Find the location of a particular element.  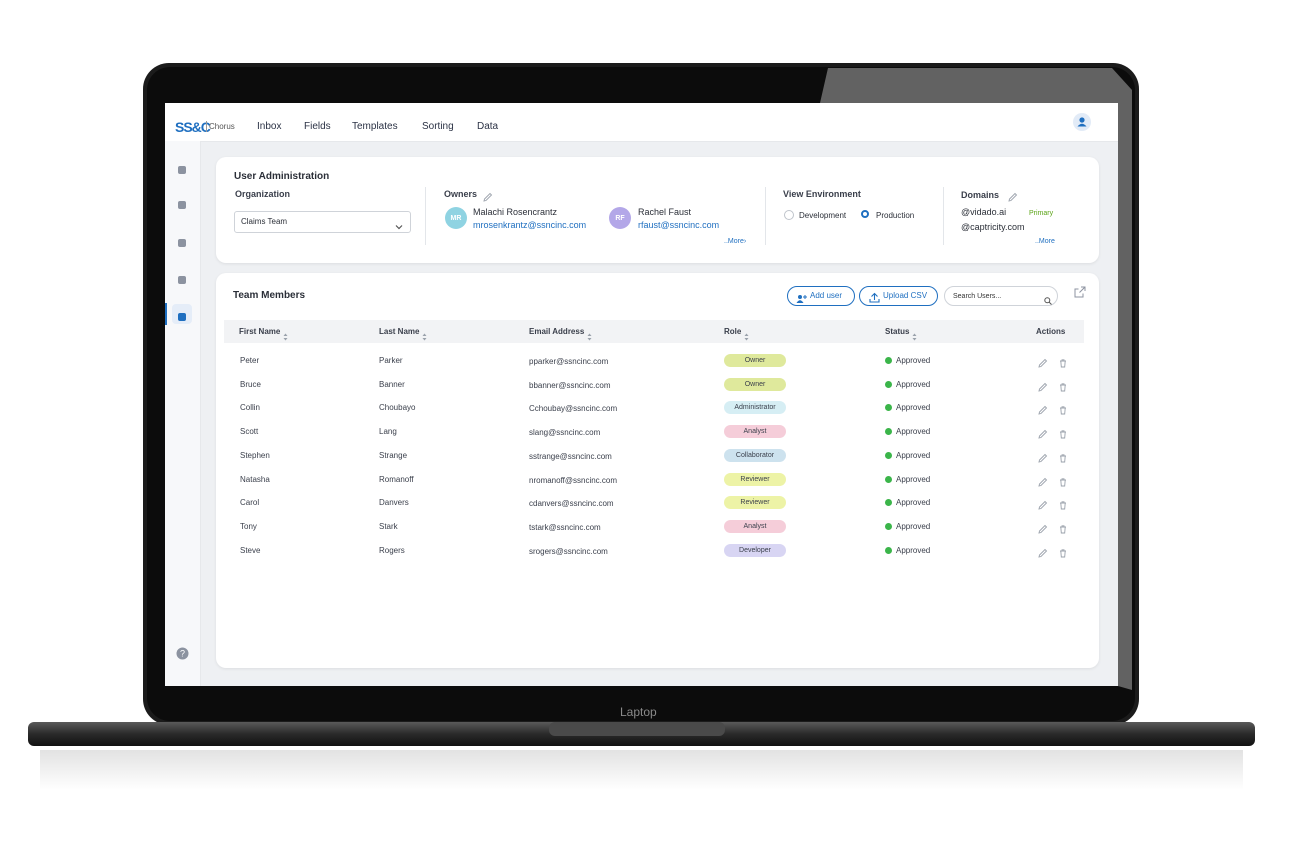

owner-email: rfaust@ssncinc.com is located at coordinates (679, 225).